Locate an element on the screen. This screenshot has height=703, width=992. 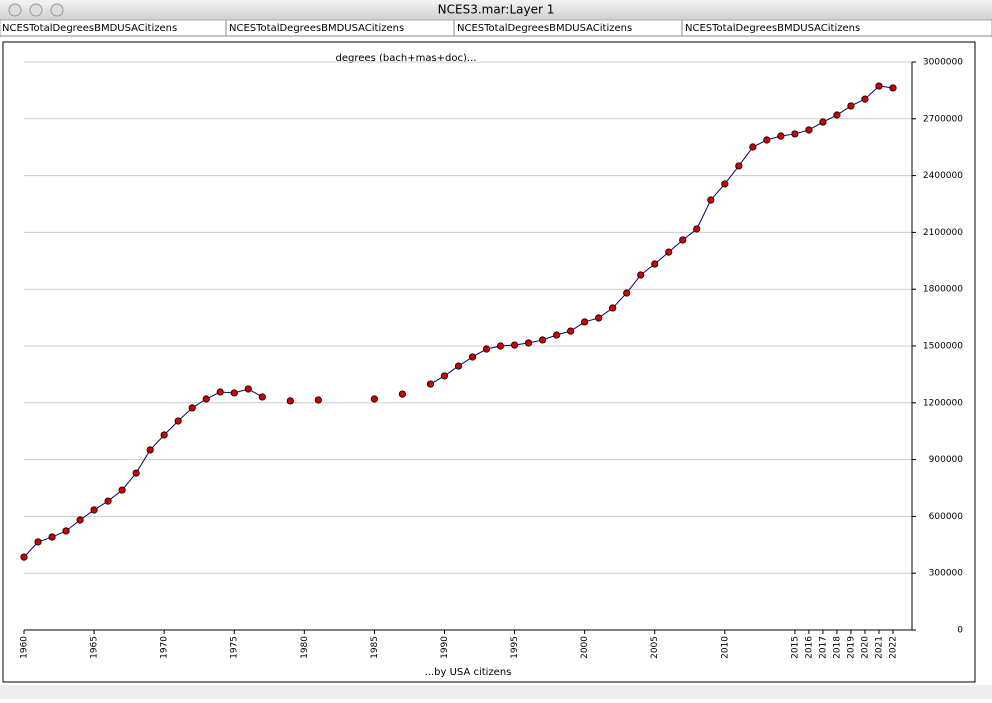
x-tick-label: 2022 is located at coordinates (894, 647).